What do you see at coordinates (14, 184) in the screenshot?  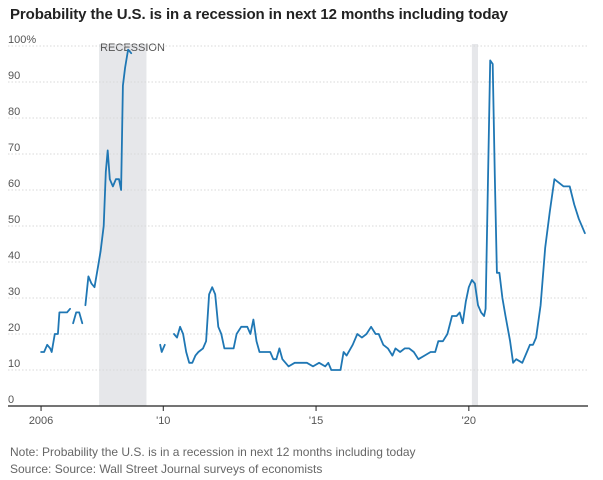 I see `y-tick-label: 60` at bounding box center [14, 184].